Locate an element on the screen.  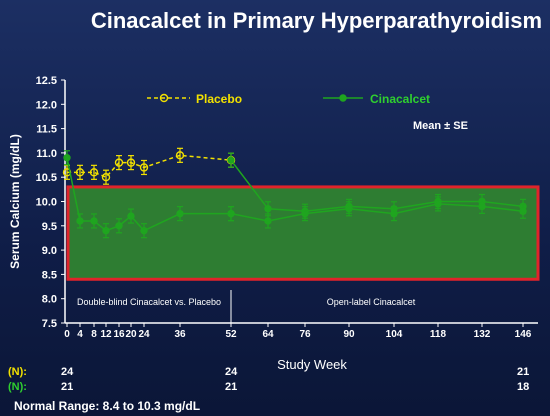
x-tick-label: 104 is located at coordinates (394, 334).